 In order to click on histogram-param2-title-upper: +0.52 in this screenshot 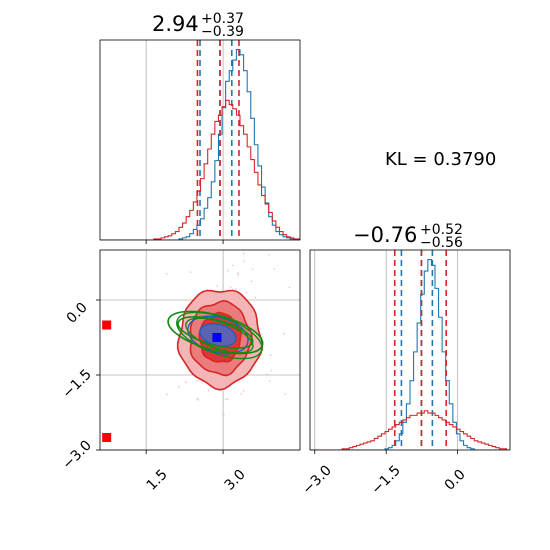, I will do `click(441, 230)`.